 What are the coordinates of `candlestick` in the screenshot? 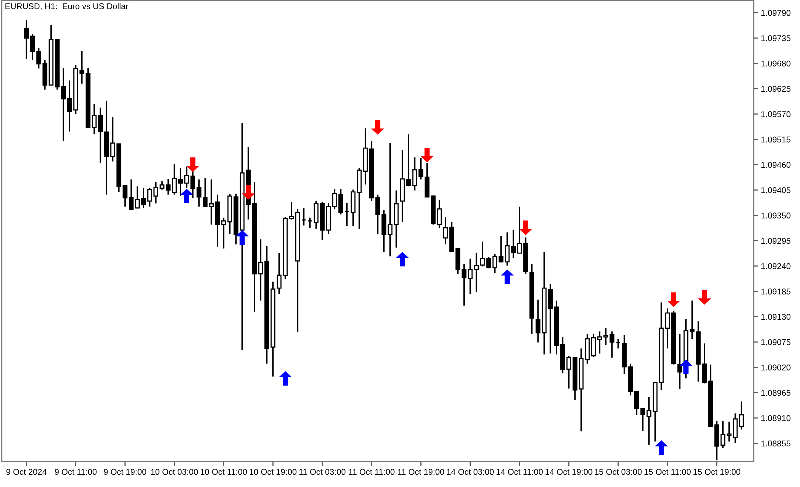 It's located at (680, 361).